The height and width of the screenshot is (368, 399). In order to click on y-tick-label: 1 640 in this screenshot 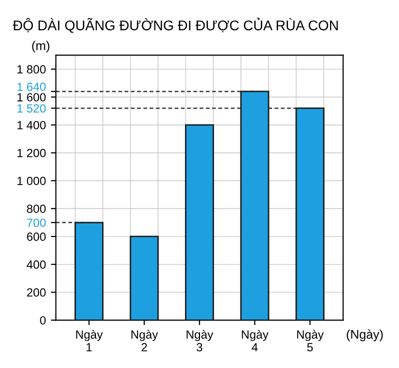, I will do `click(32, 86)`.